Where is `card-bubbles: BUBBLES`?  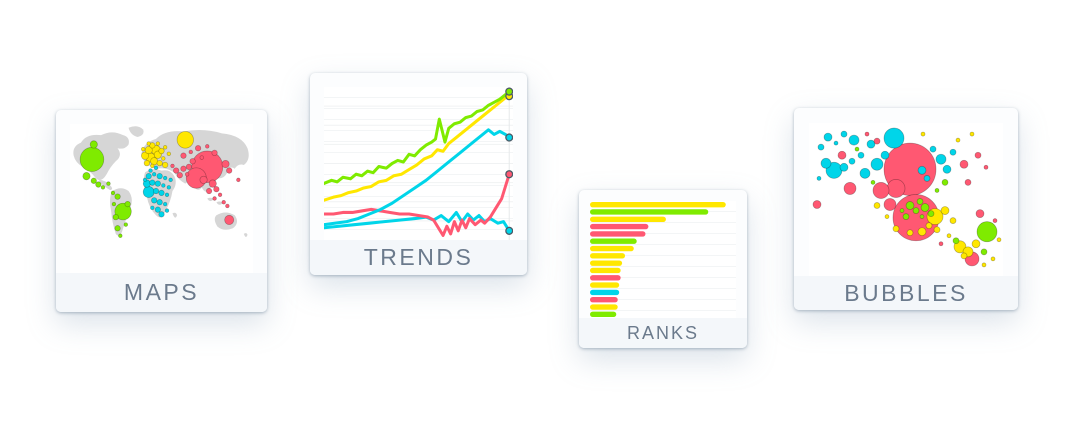 card-bubbles: BUBBLES is located at coordinates (906, 209).